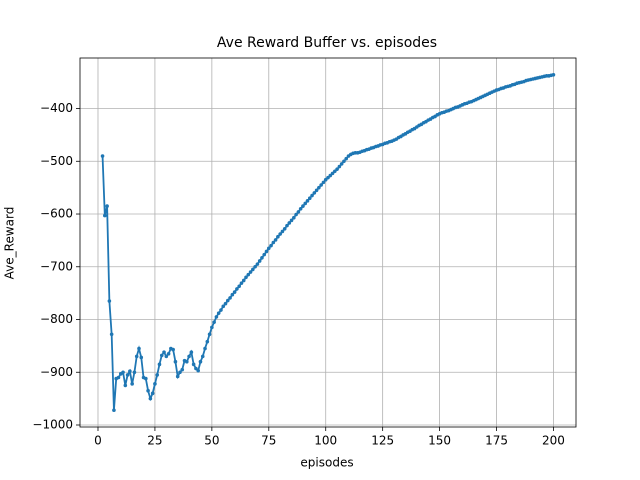 The image size is (640, 480). I want to click on x-tick-label: 125, so click(382, 441).